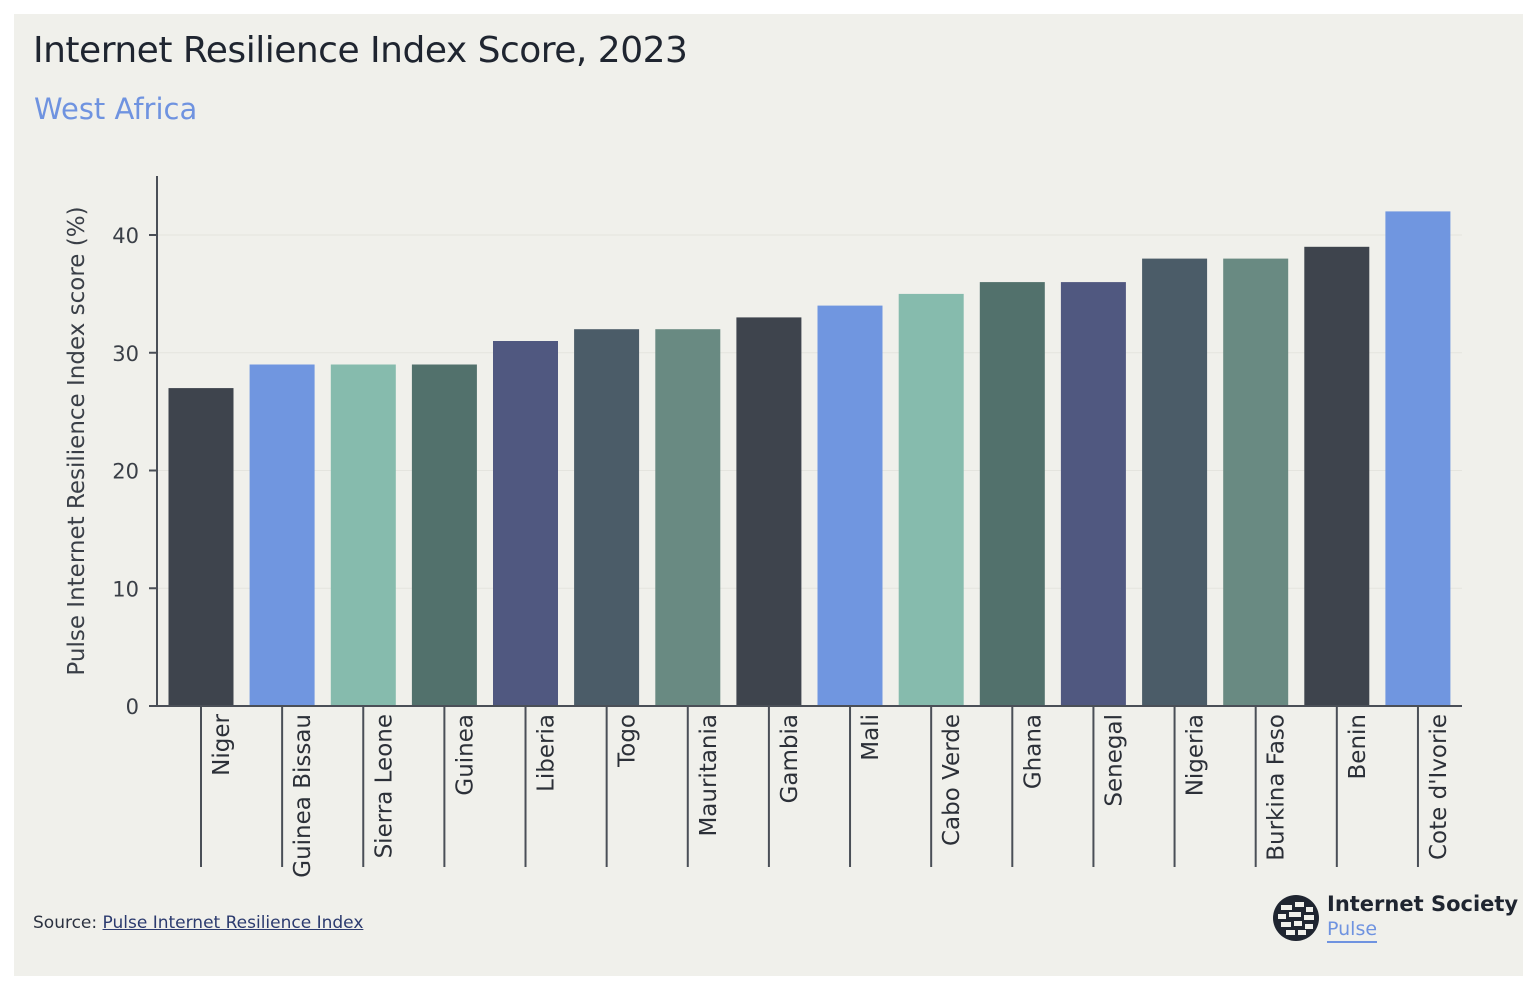  I want to click on x-tick-label: Nigeria, so click(1196, 755).